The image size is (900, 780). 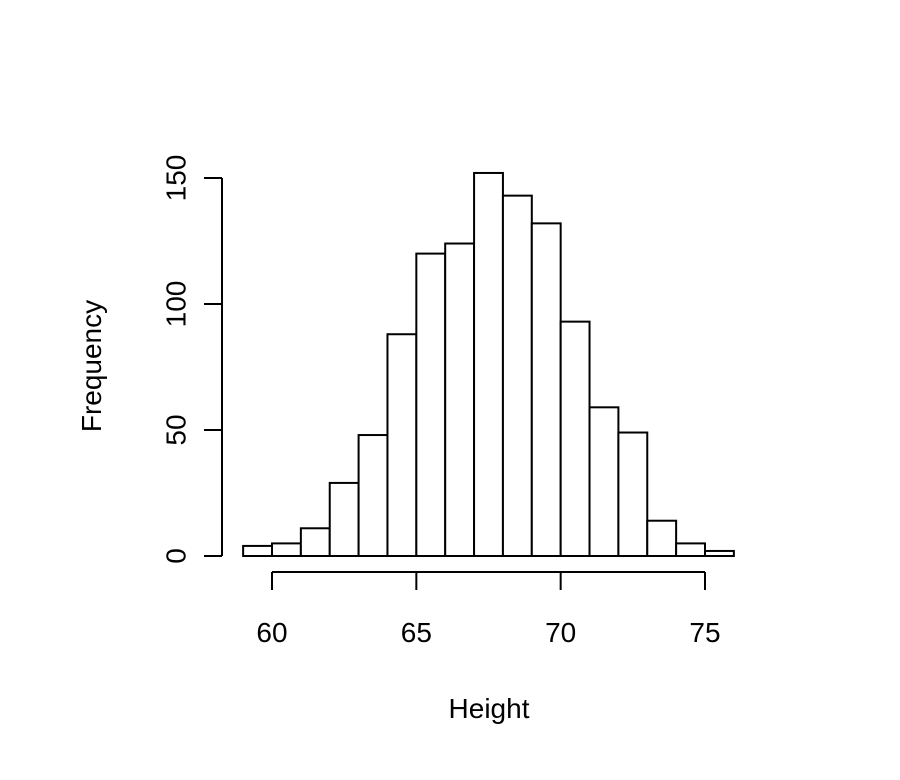 What do you see at coordinates (176, 429) in the screenshot?
I see `y-tick-label-50: 50` at bounding box center [176, 429].